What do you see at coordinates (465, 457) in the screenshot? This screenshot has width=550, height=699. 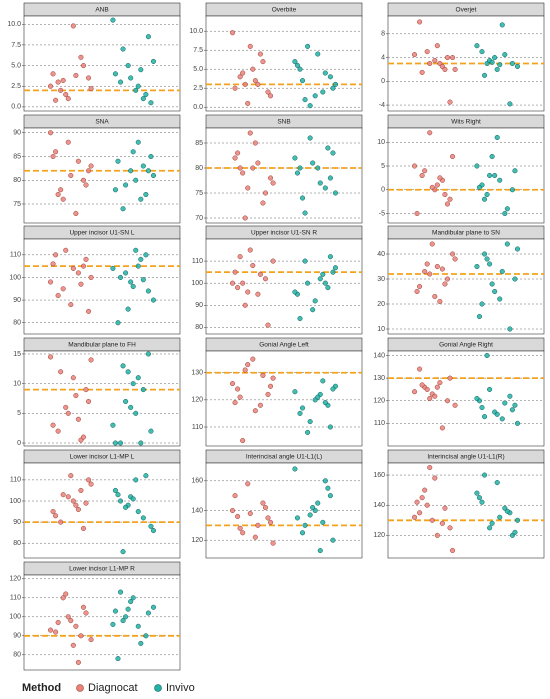 I see `panel-title: Interincisal angle U1-L1(R)` at bounding box center [465, 457].